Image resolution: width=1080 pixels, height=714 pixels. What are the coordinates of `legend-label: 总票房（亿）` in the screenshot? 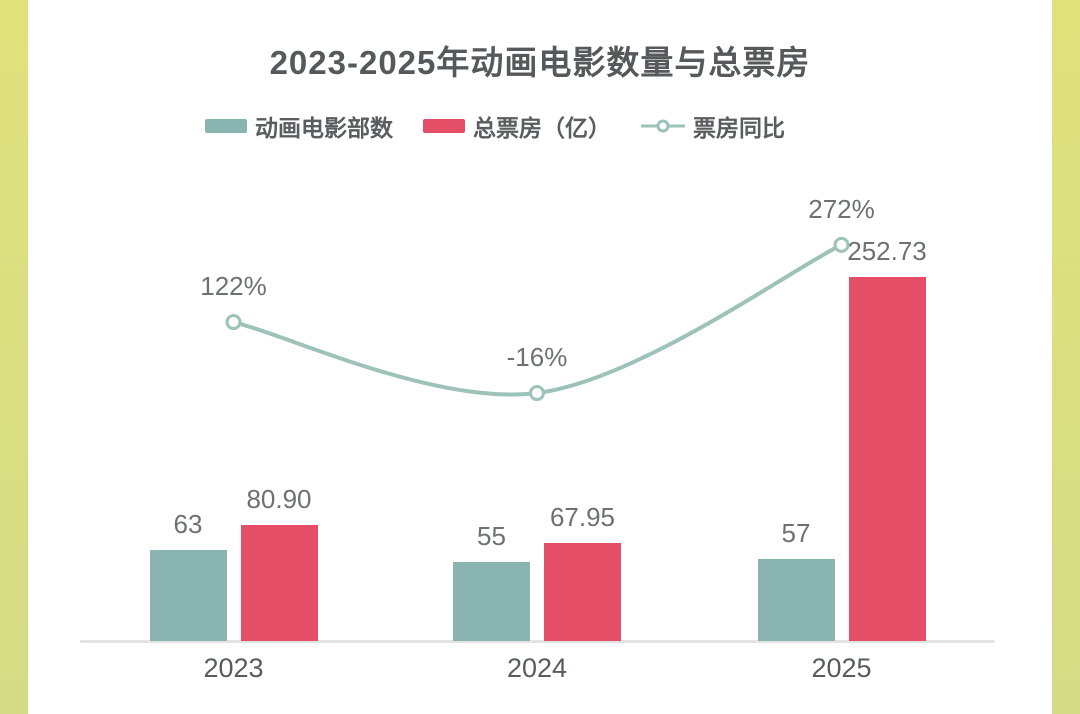 It's located at (542, 128).